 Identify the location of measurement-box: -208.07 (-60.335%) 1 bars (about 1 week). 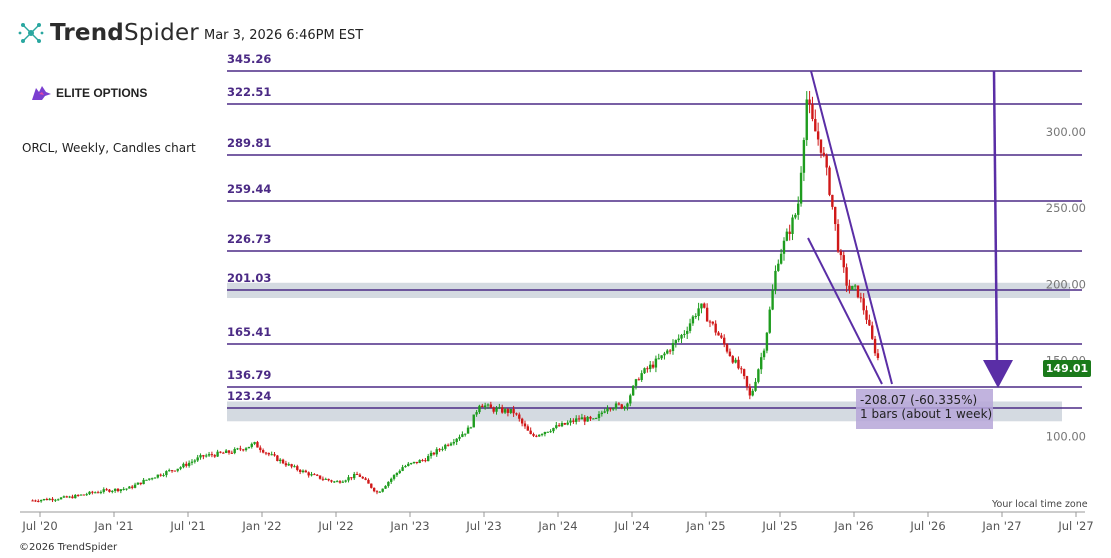
(924, 409).